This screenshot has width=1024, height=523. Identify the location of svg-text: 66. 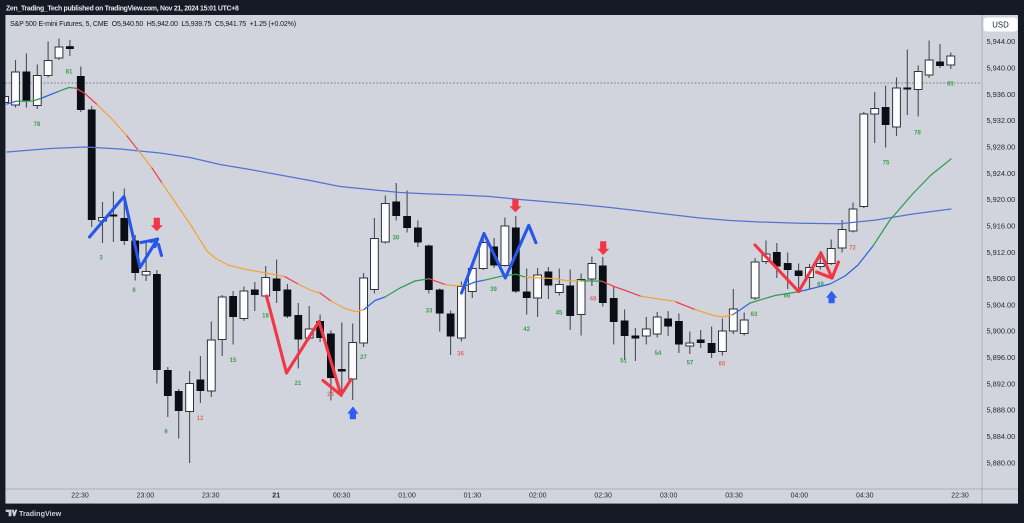
(787, 296).